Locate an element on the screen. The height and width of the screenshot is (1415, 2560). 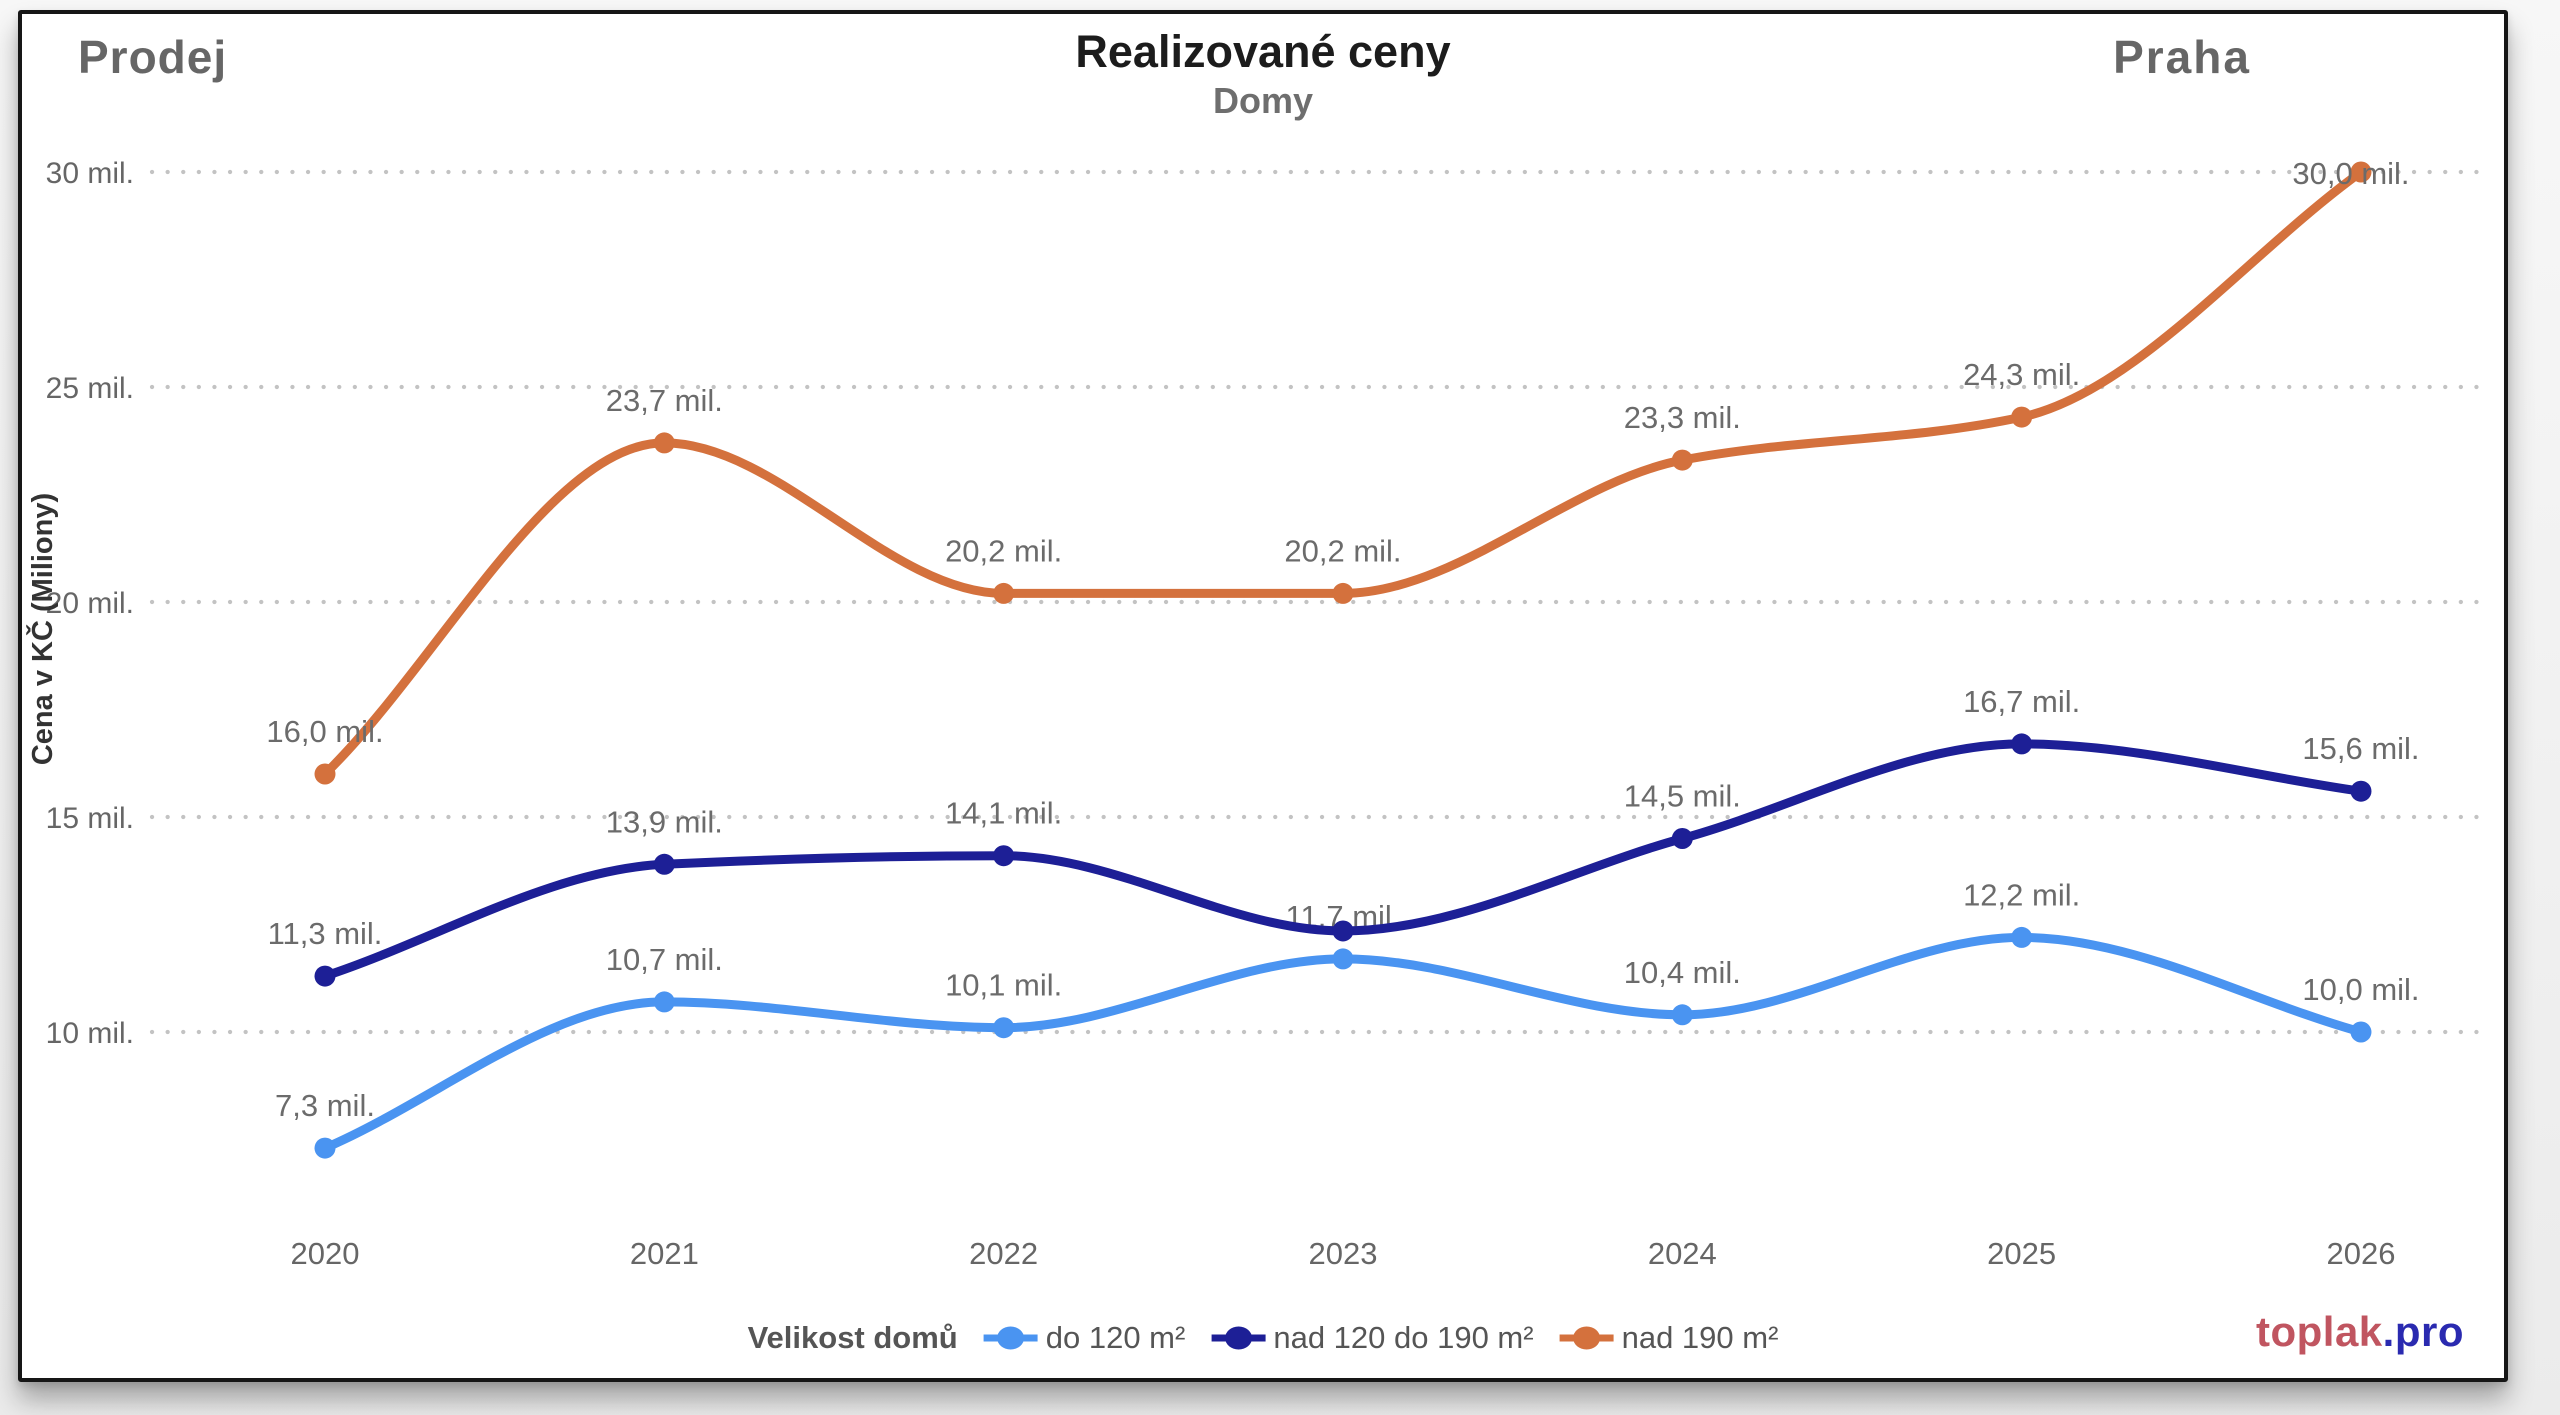
data-point-do-120-m--2026 is located at coordinates (2361, 1032).